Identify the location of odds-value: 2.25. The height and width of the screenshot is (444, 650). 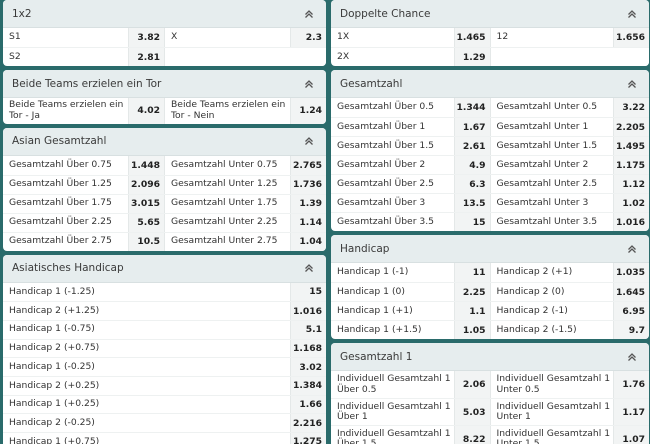
(471, 292).